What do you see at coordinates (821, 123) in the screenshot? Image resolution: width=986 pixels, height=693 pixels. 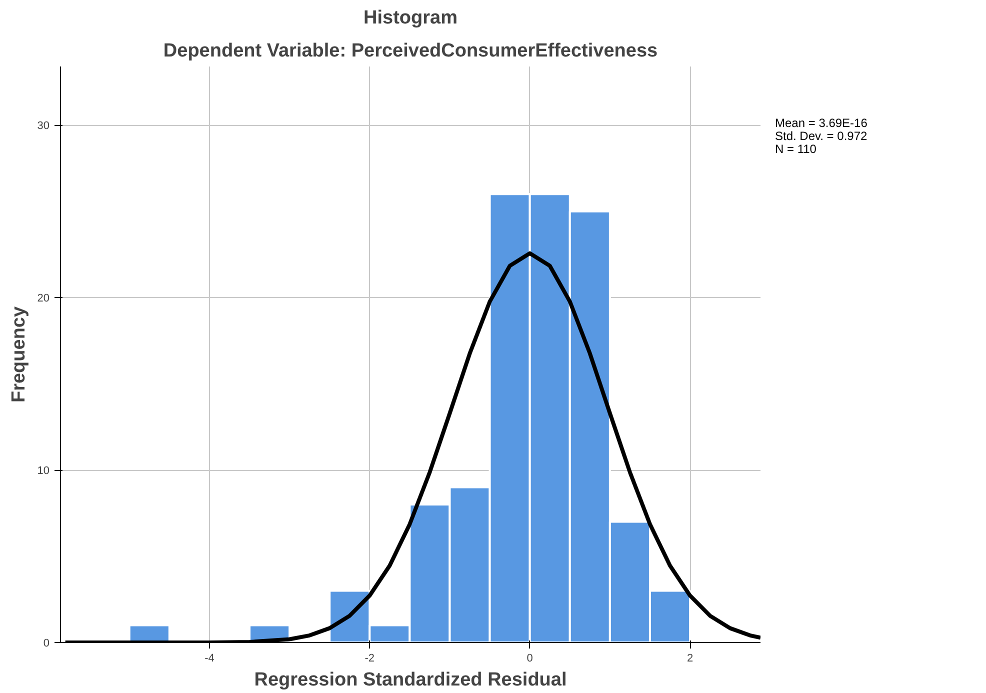 I see `text: Mean = 3.69E-16` at bounding box center [821, 123].